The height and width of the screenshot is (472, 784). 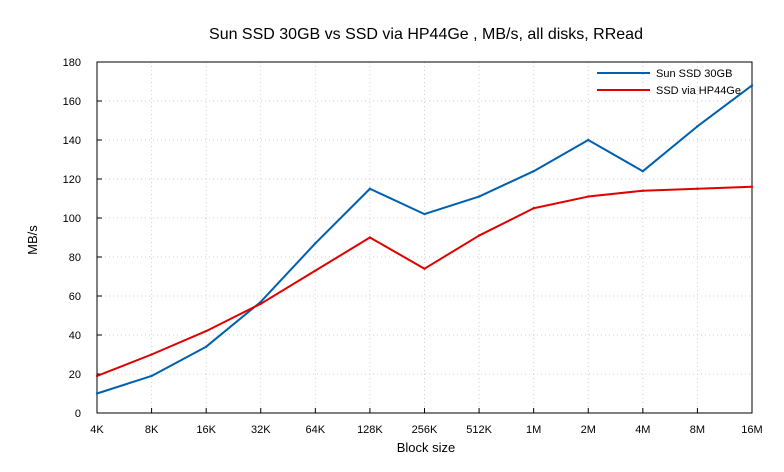 I want to click on y-tick-label: 20, so click(x=75, y=375).